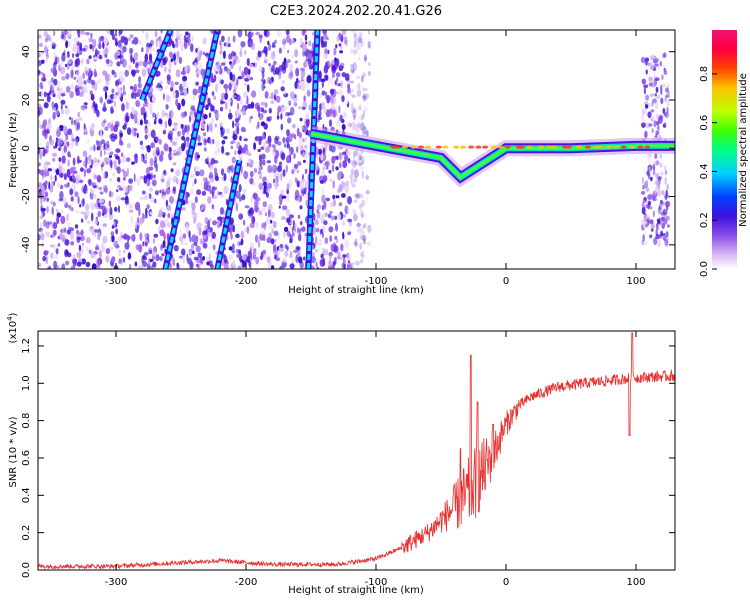  What do you see at coordinates (26, 148) in the screenshot?
I see `spectrogram-ytick-label: 0` at bounding box center [26, 148].